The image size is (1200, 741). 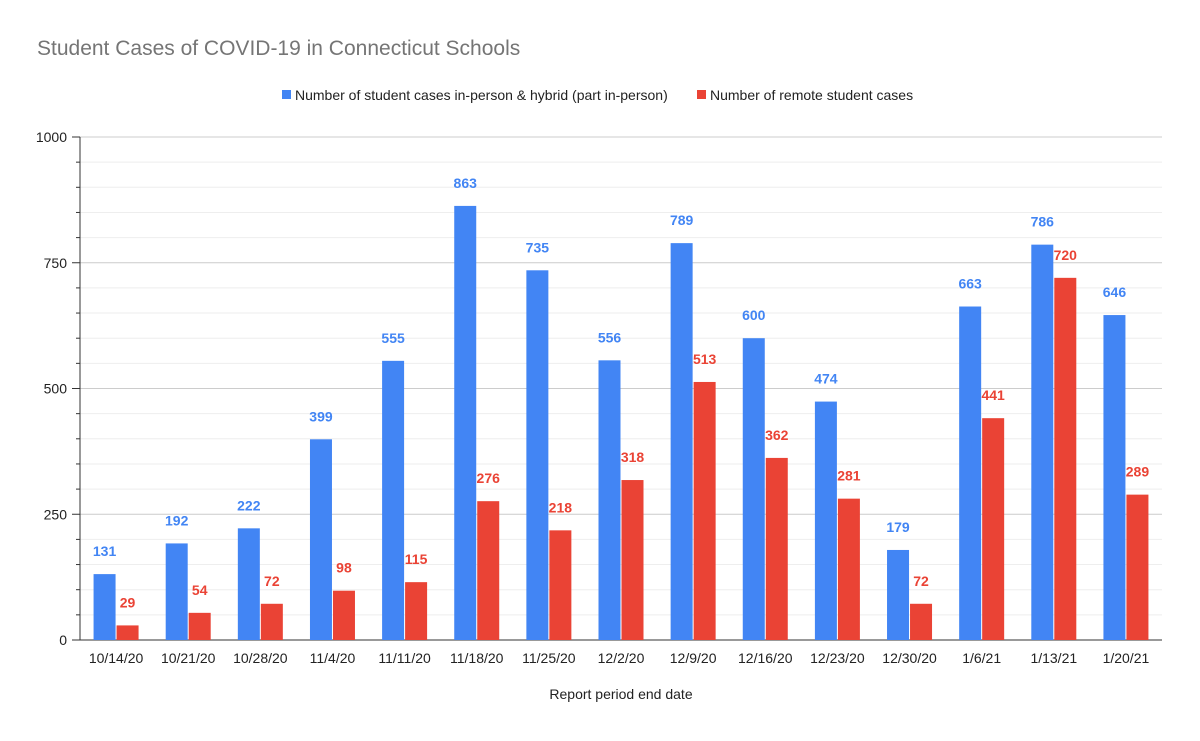 What do you see at coordinates (705, 359) in the screenshot?
I see `data-label-series-2: 513` at bounding box center [705, 359].